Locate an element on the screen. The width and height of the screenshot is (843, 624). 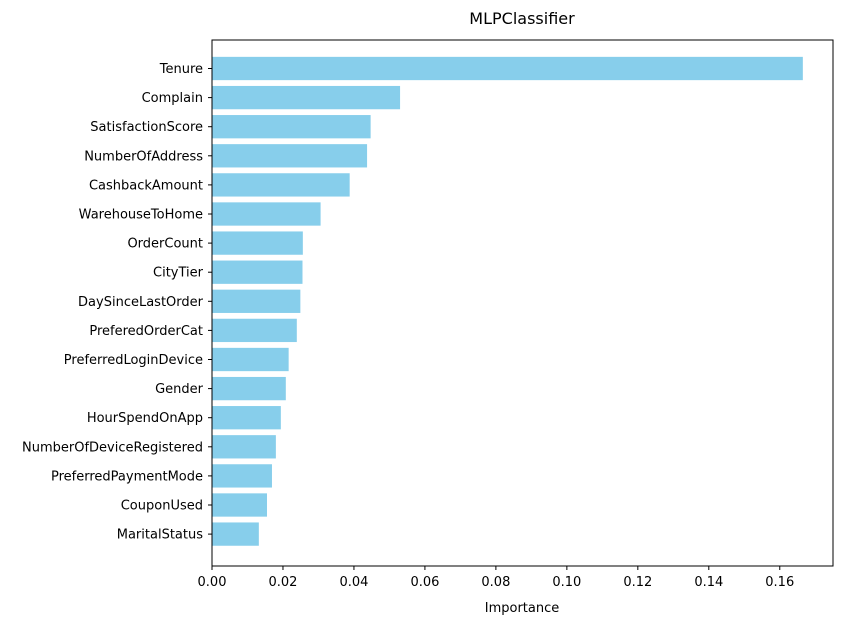
bar-CityTier is located at coordinates (257, 272).